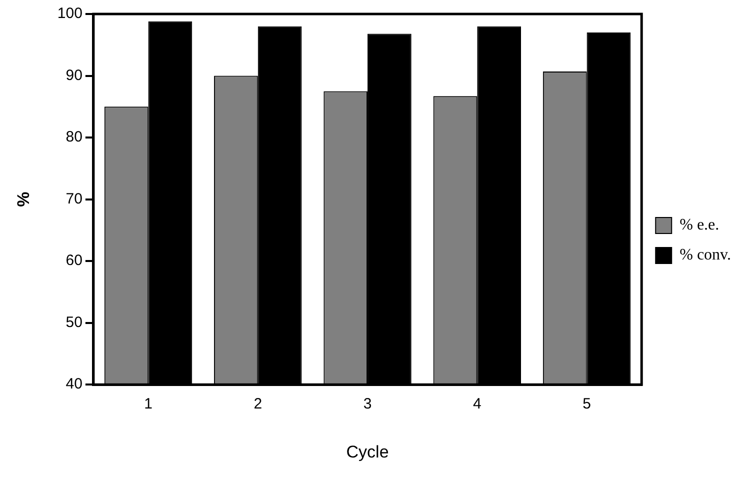 This screenshot has height=477, width=751. I want to click on legend-label: % conv., so click(705, 255).